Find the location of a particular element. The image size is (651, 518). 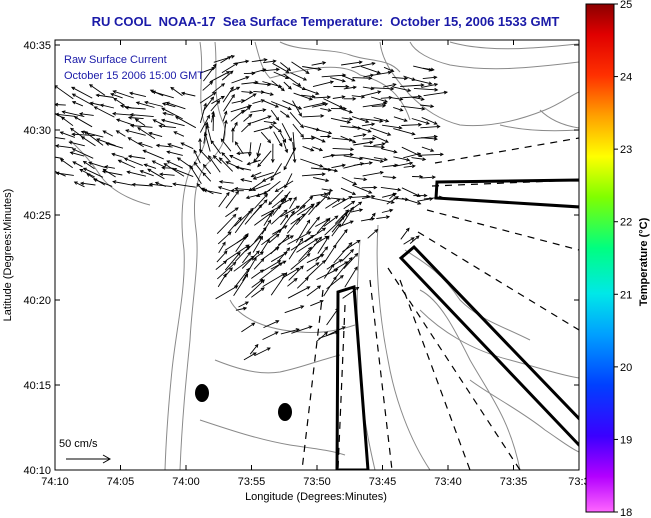

y-tick-label: 40:10 is located at coordinates (37, 471).